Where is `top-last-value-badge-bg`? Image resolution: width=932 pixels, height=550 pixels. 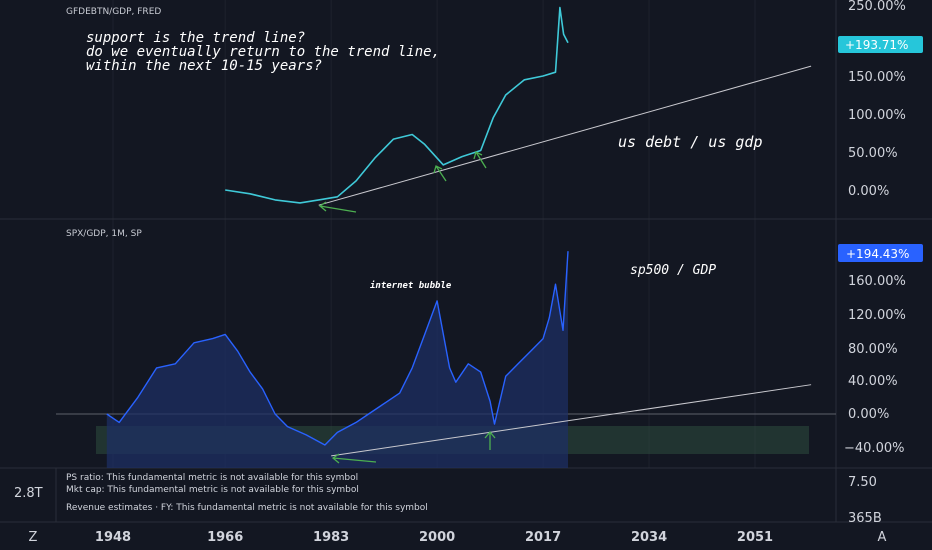
top-last-value-badge-bg is located at coordinates (880, 44).